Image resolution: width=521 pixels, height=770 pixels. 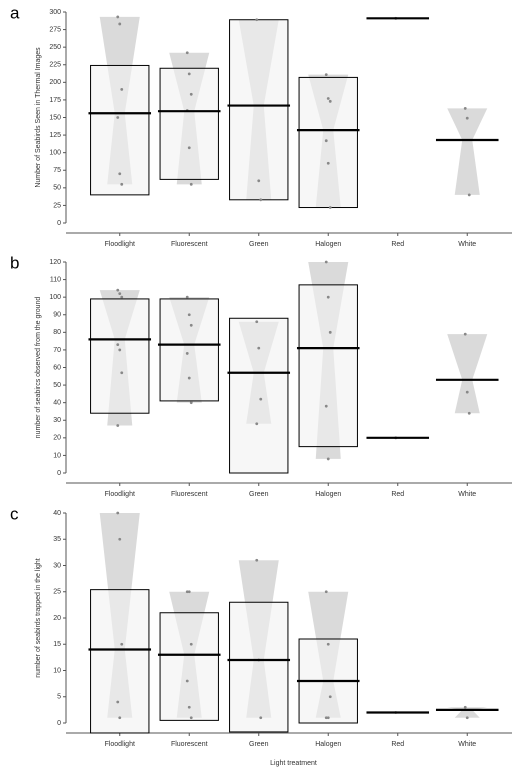 What do you see at coordinates (55, 262) in the screenshot?
I see `y-tick-label: 120` at bounding box center [55, 262].